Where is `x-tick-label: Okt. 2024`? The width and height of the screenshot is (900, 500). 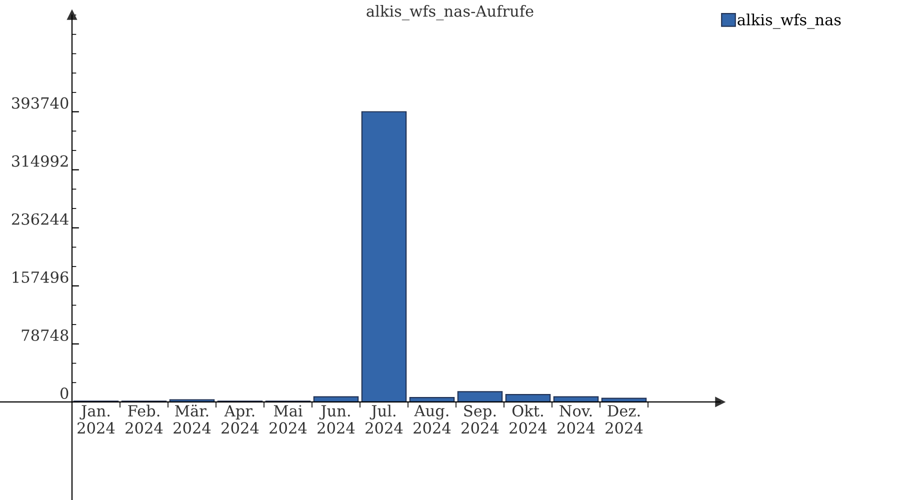
x-tick-label: Okt. 2024 is located at coordinates (528, 419).